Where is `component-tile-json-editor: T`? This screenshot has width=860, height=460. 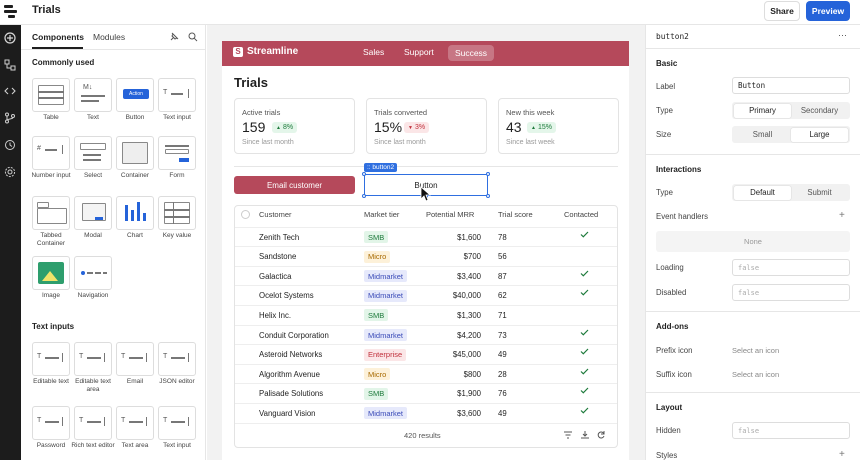 component-tile-json-editor: T is located at coordinates (177, 359).